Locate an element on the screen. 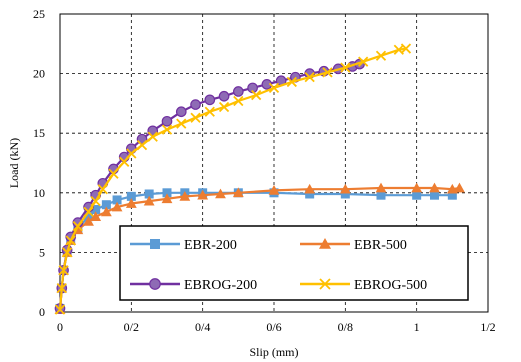 This screenshot has height=362, width=521. x-tick-label: 0/6 is located at coordinates (273, 327).